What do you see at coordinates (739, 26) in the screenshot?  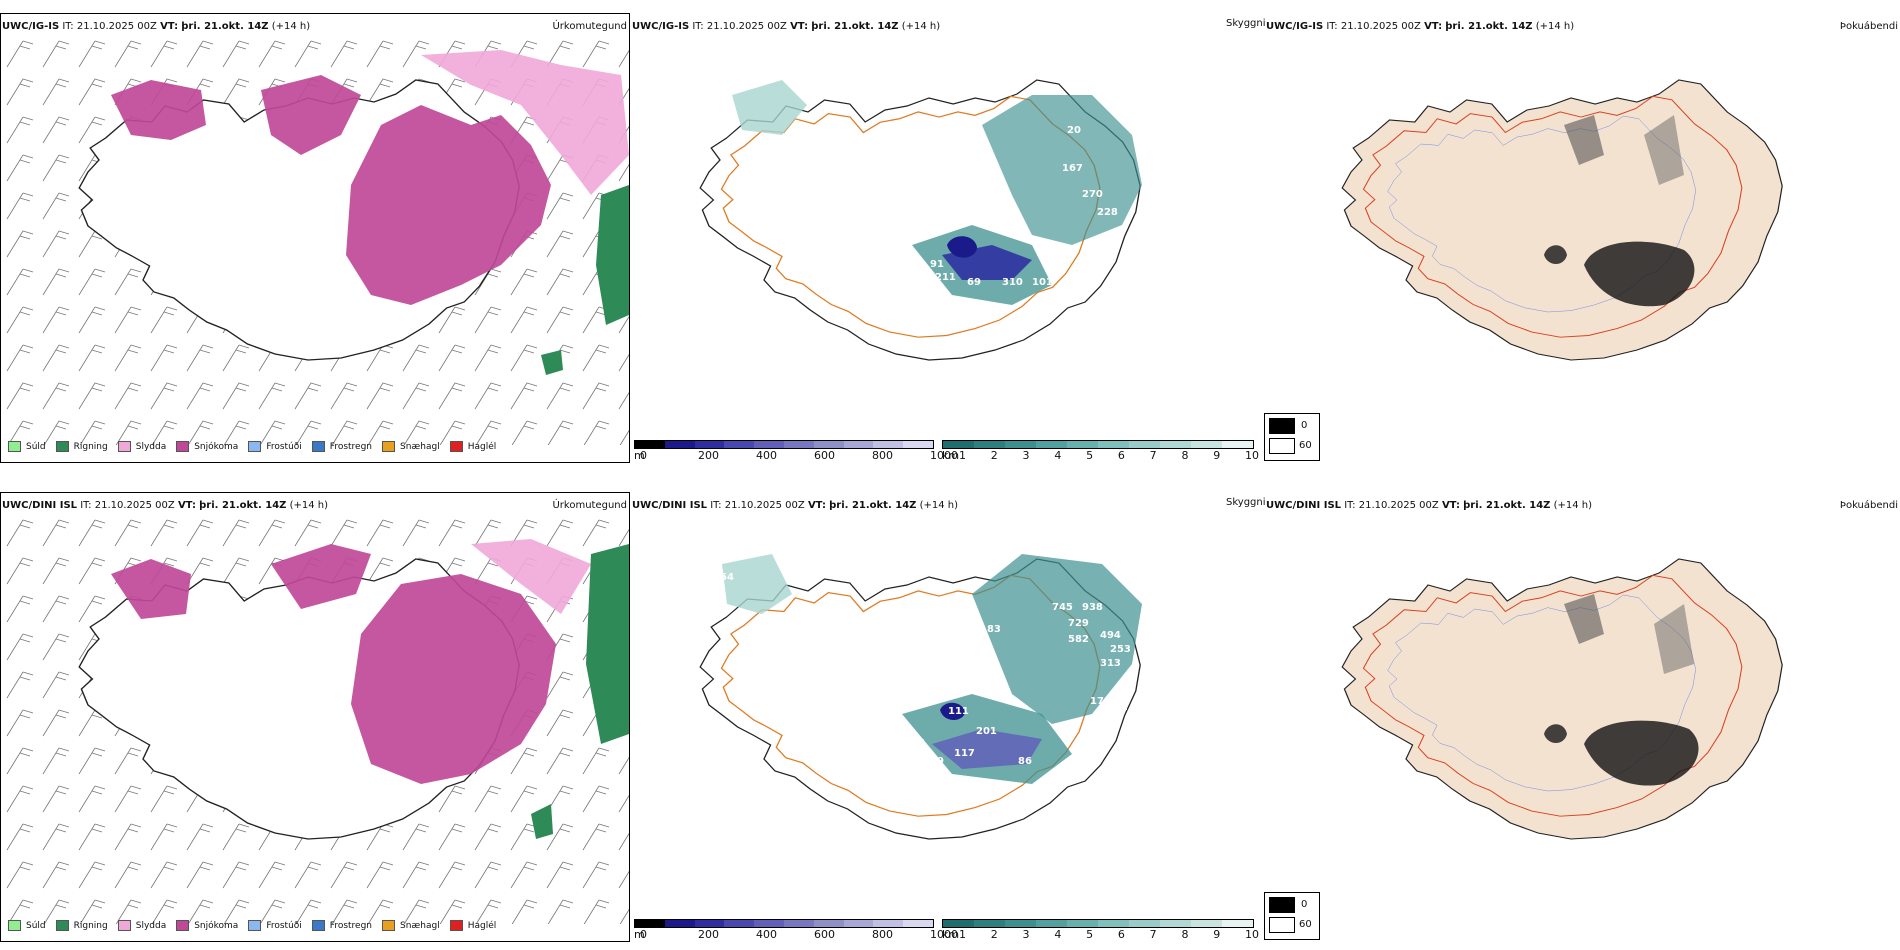 I see `init-time: IT: 21.10.2025 00Z` at bounding box center [739, 26].